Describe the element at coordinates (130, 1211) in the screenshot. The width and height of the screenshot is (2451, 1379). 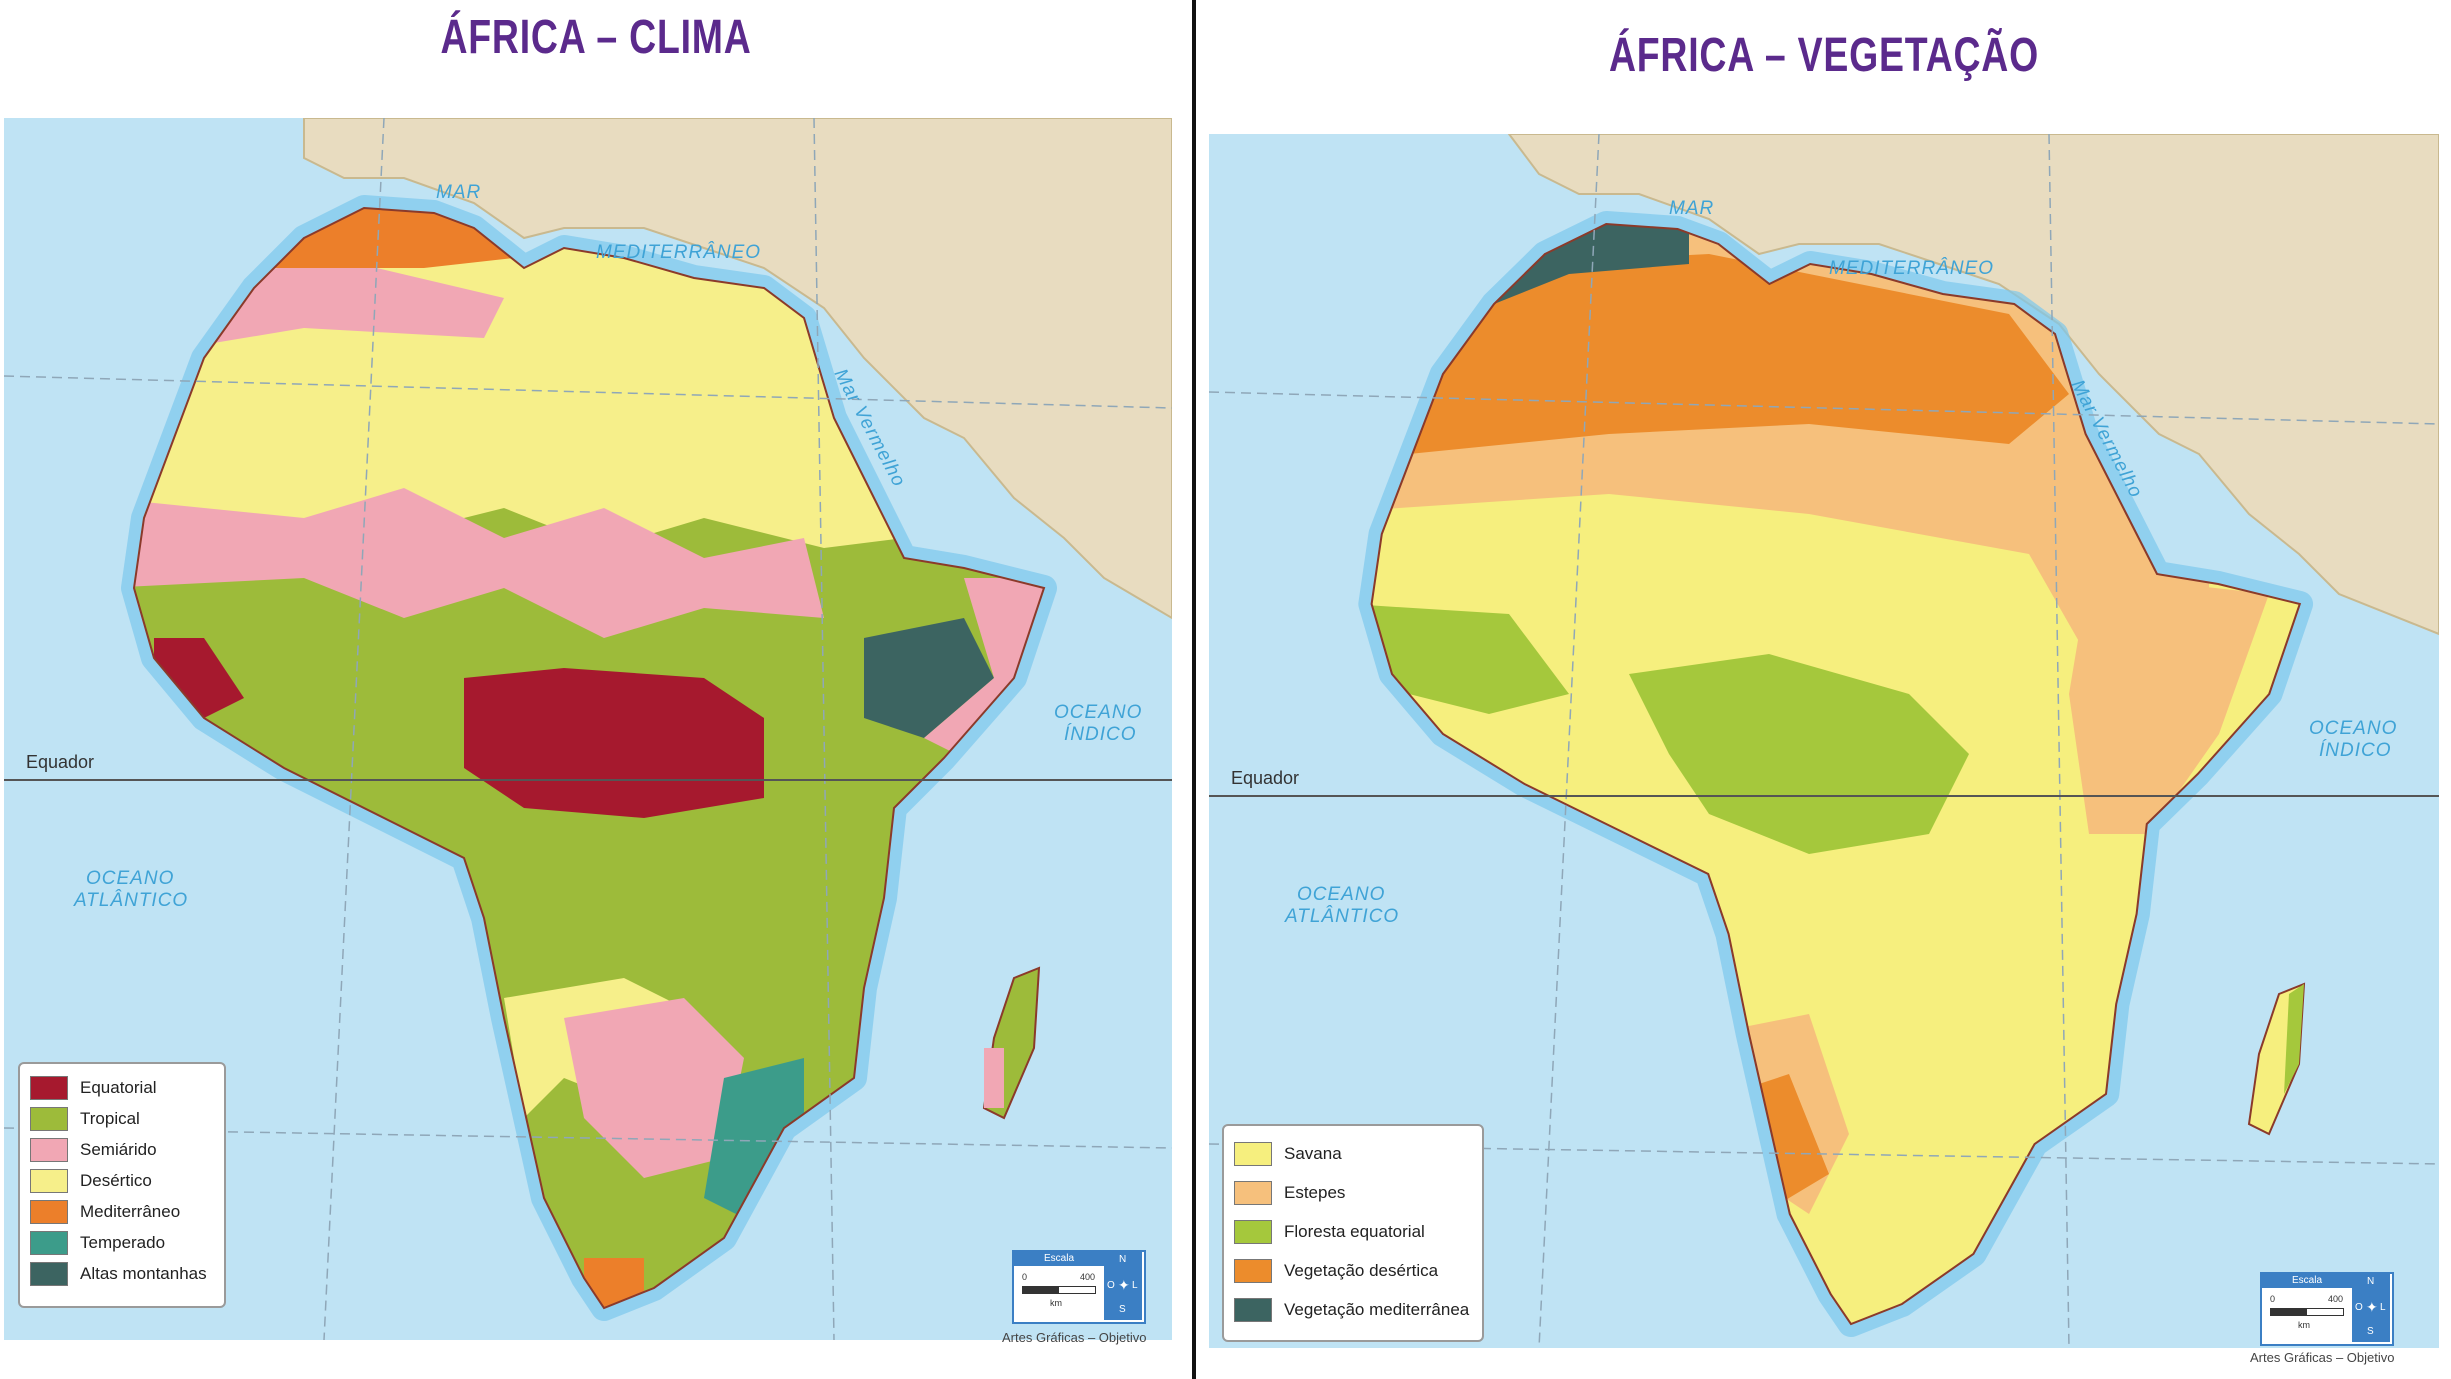
I see `legend-label: Mediterrâneo` at that location.